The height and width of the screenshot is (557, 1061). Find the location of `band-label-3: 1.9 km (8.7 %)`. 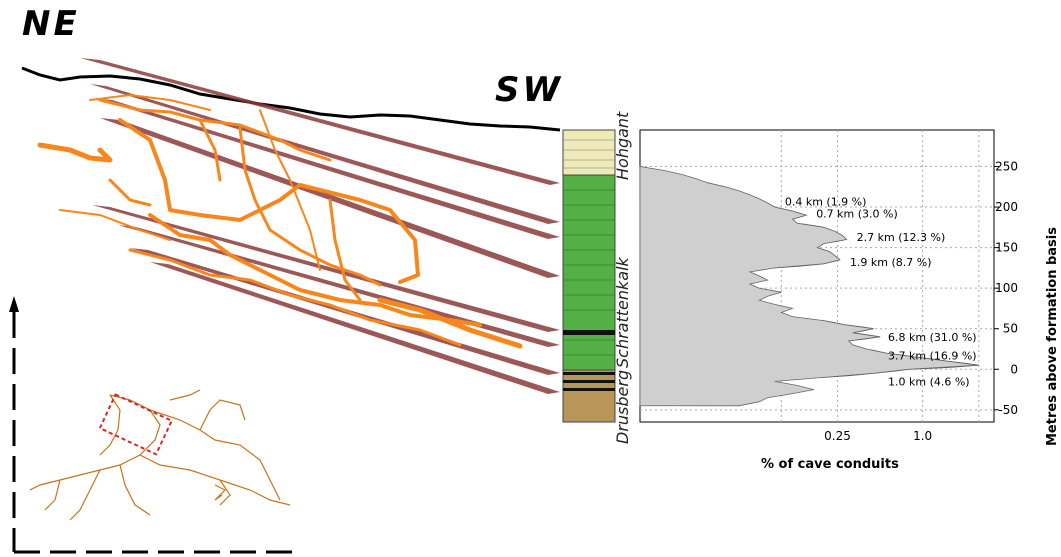

band-label-3: 1.9 km (8.7 %) is located at coordinates (891, 262).